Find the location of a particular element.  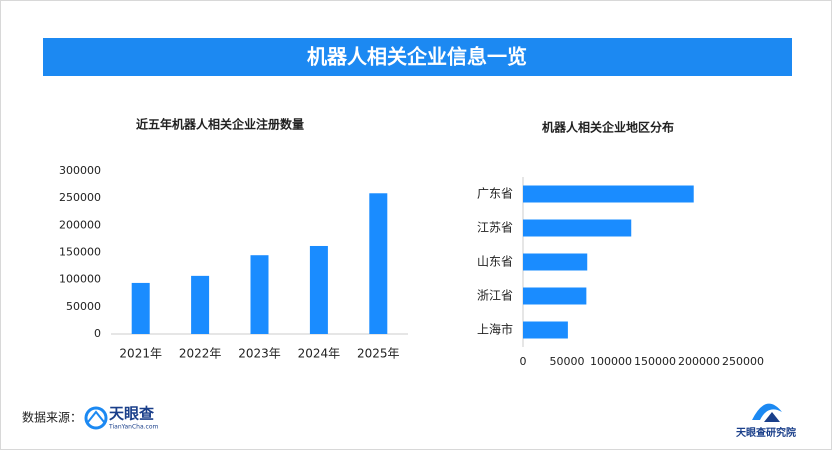

header-title: 机器人相关企业信息一览 is located at coordinates (417, 57).